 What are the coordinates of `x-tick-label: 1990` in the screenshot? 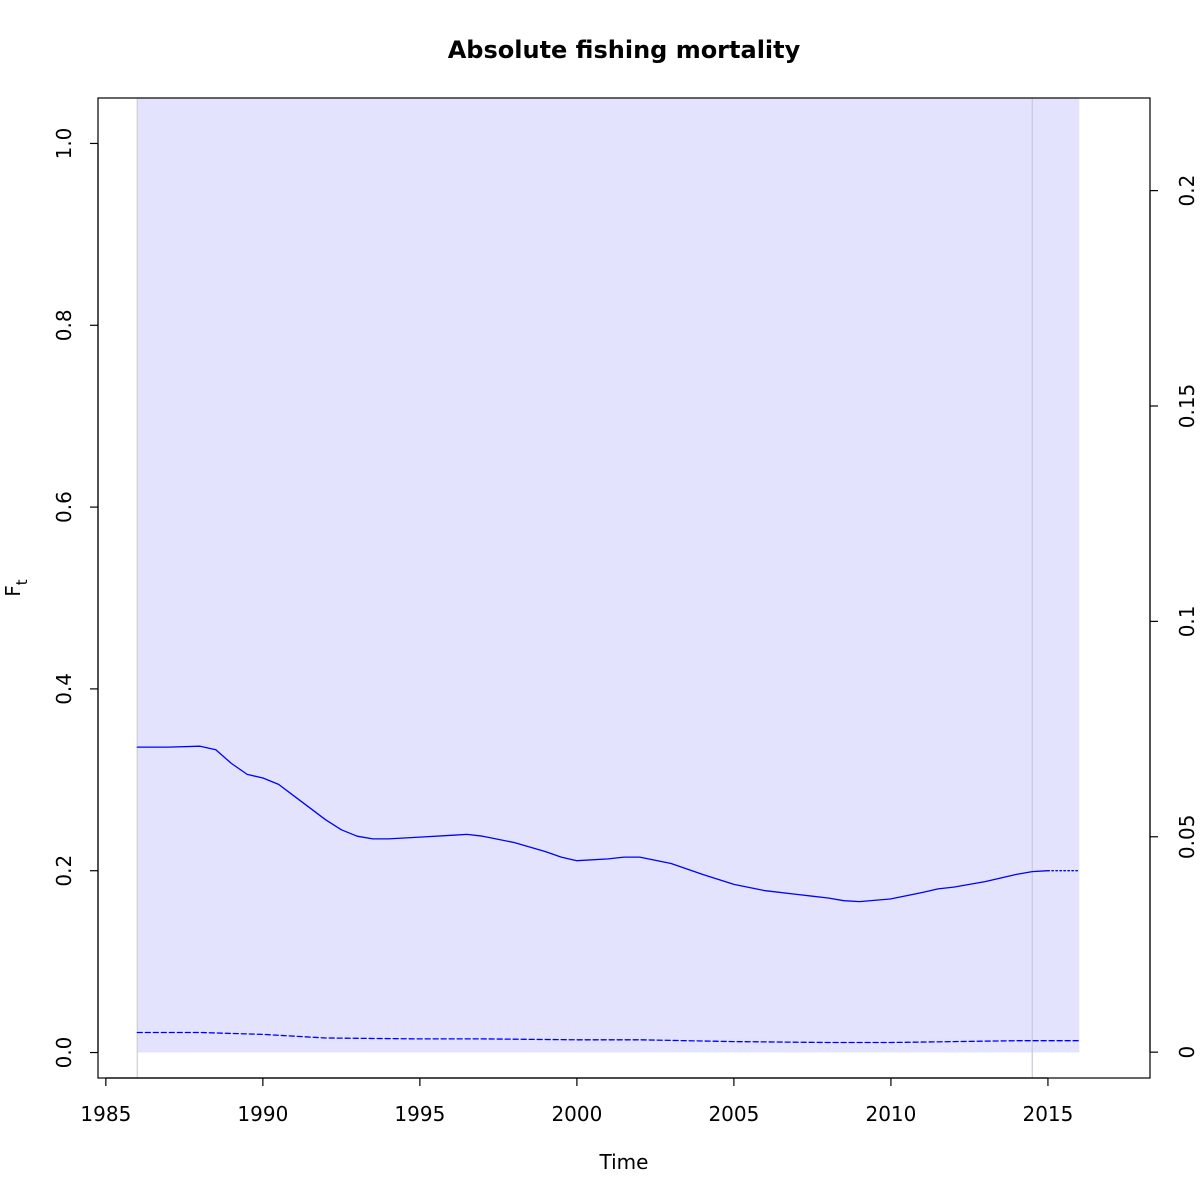 It's located at (262, 1114).